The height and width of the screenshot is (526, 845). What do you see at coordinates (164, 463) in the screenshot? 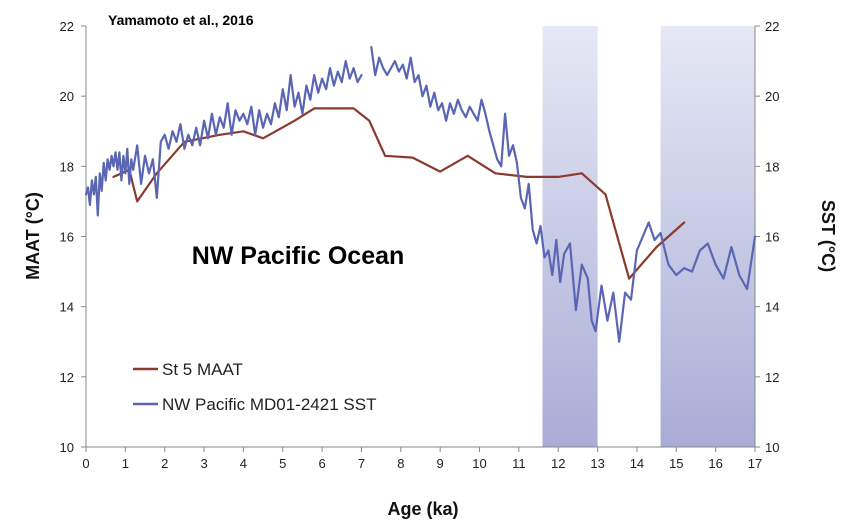
I see `x-tick-label: 2` at bounding box center [164, 463].